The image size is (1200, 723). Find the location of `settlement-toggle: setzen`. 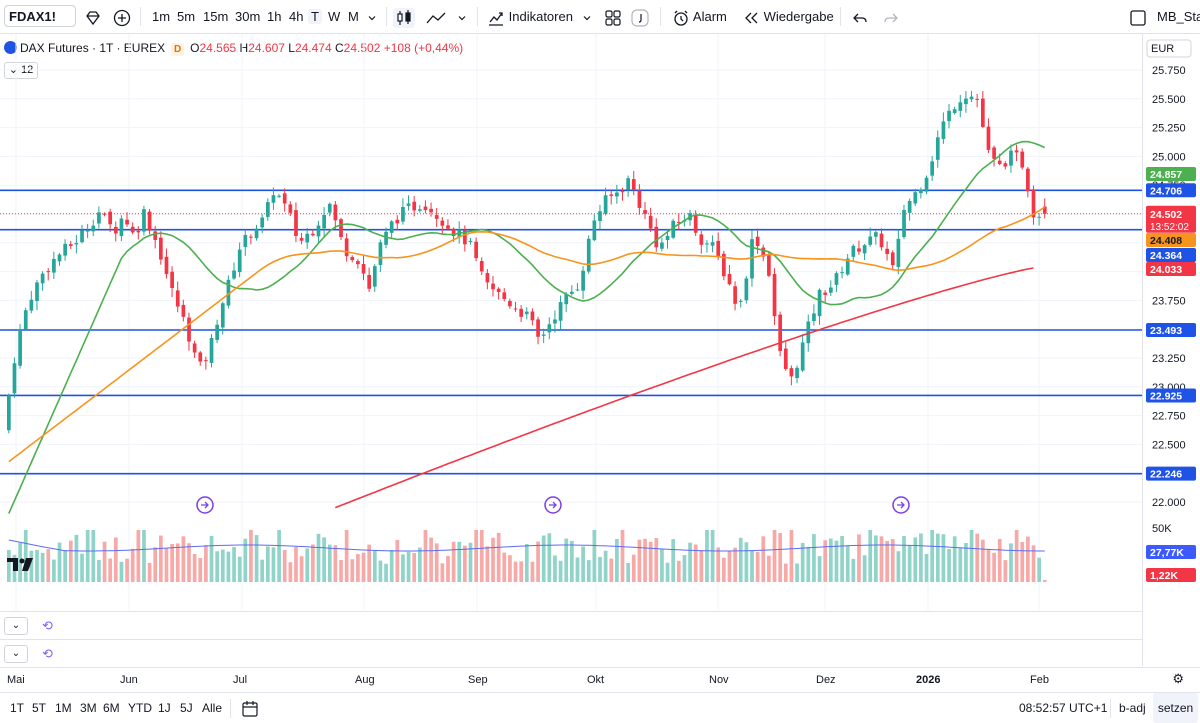

settlement-toggle: setzen is located at coordinates (1175, 708).